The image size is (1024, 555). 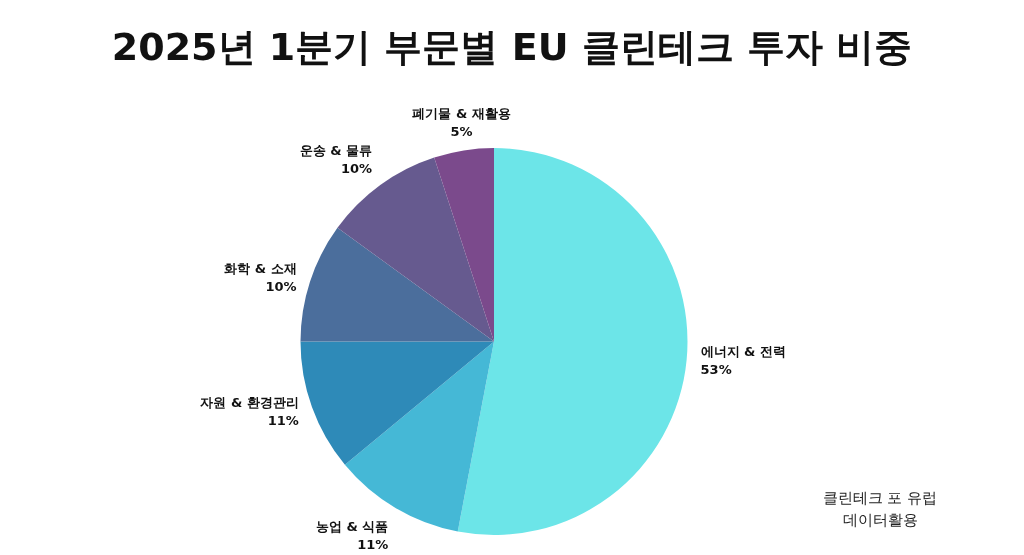 I want to click on slice-label: 화학 & 소재, so click(x=260, y=268).